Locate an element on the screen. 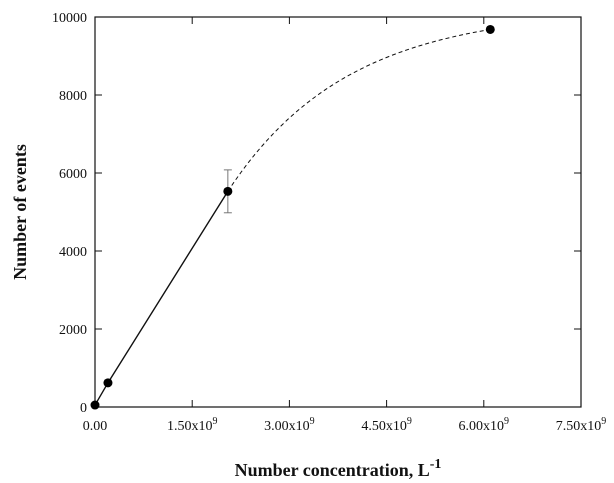 This screenshot has width=614, height=483. x-tick-label-0: 0.00 is located at coordinates (95, 426).